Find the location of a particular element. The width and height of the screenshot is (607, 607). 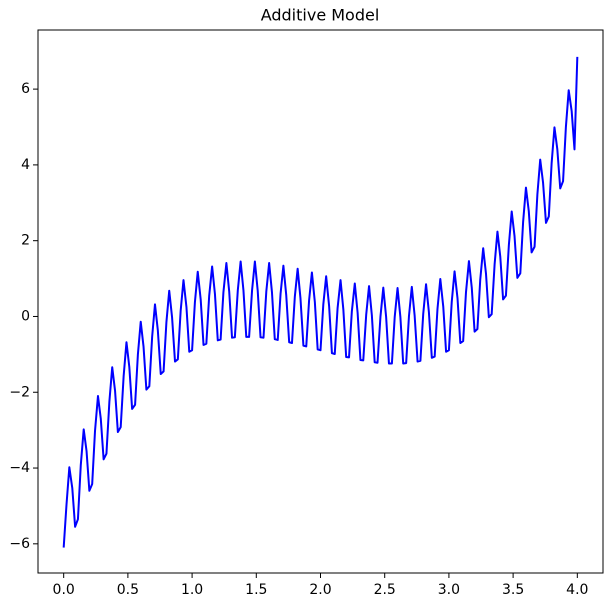

y-tick-label: 6 is located at coordinates (25, 89).